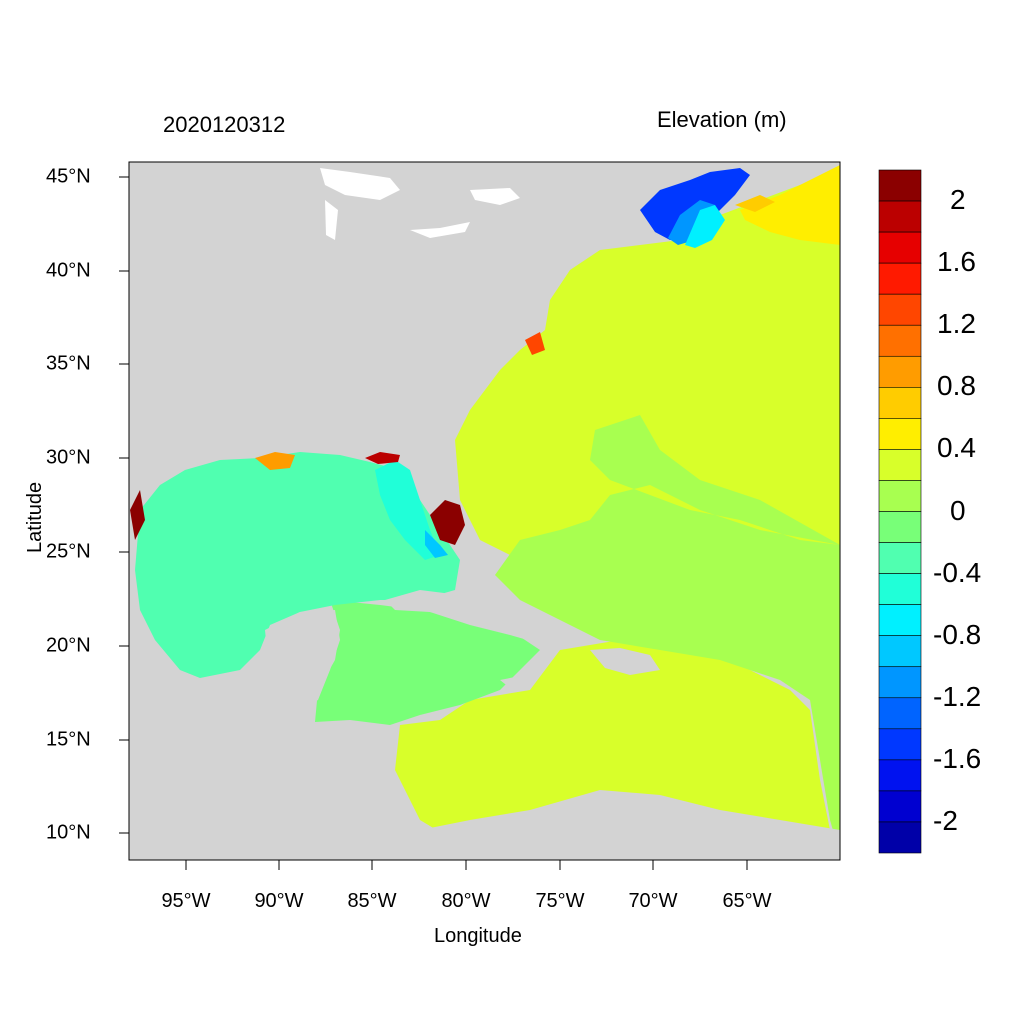 This screenshot has height=1024, width=1024. Describe the element at coordinates (630, 825) in the screenshot. I see `south-america` at that location.